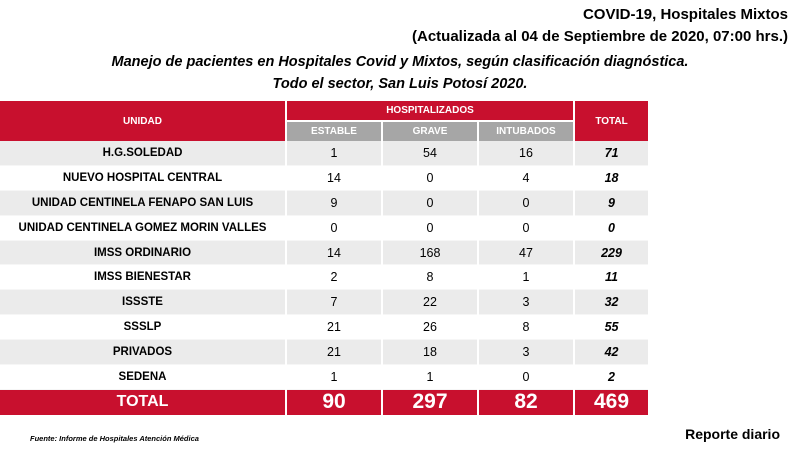 The image size is (800, 456). What do you see at coordinates (611, 327) in the screenshot?
I see `total-cell: 55` at bounding box center [611, 327].